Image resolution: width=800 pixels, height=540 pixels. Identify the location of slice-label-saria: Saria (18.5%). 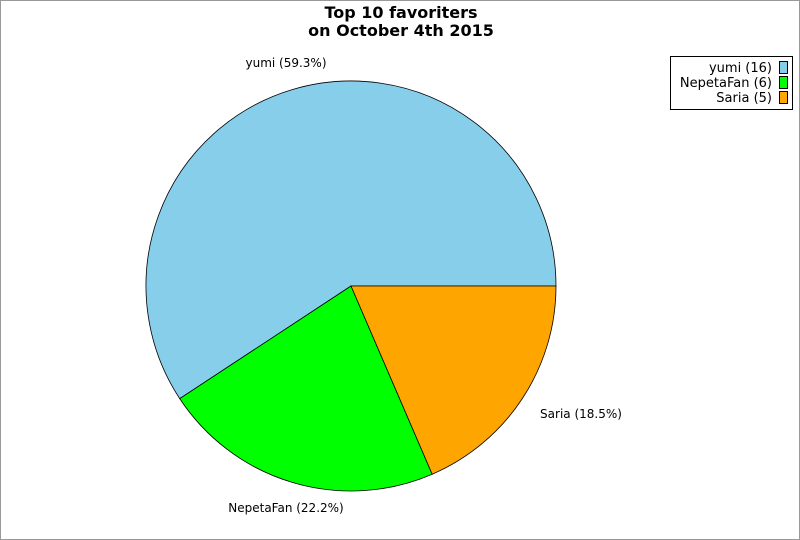
(581, 414).